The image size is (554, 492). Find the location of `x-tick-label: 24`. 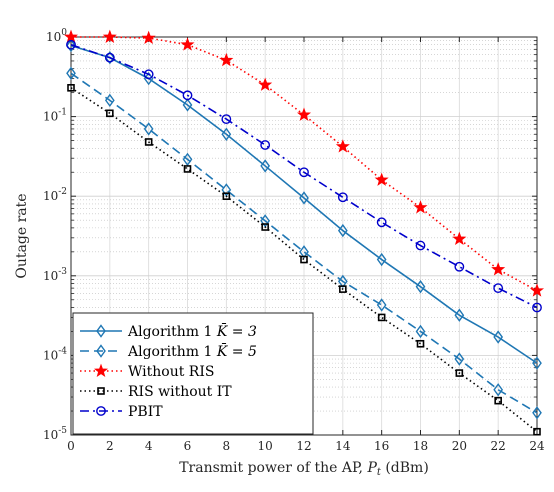

x-tick-label: 24 is located at coordinates (537, 446).